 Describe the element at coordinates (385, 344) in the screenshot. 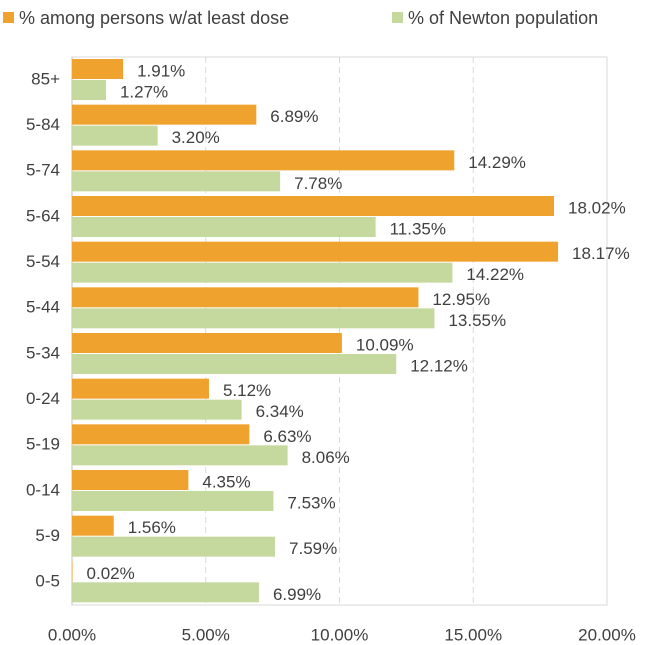

I see `data-label: 10.09%` at that location.